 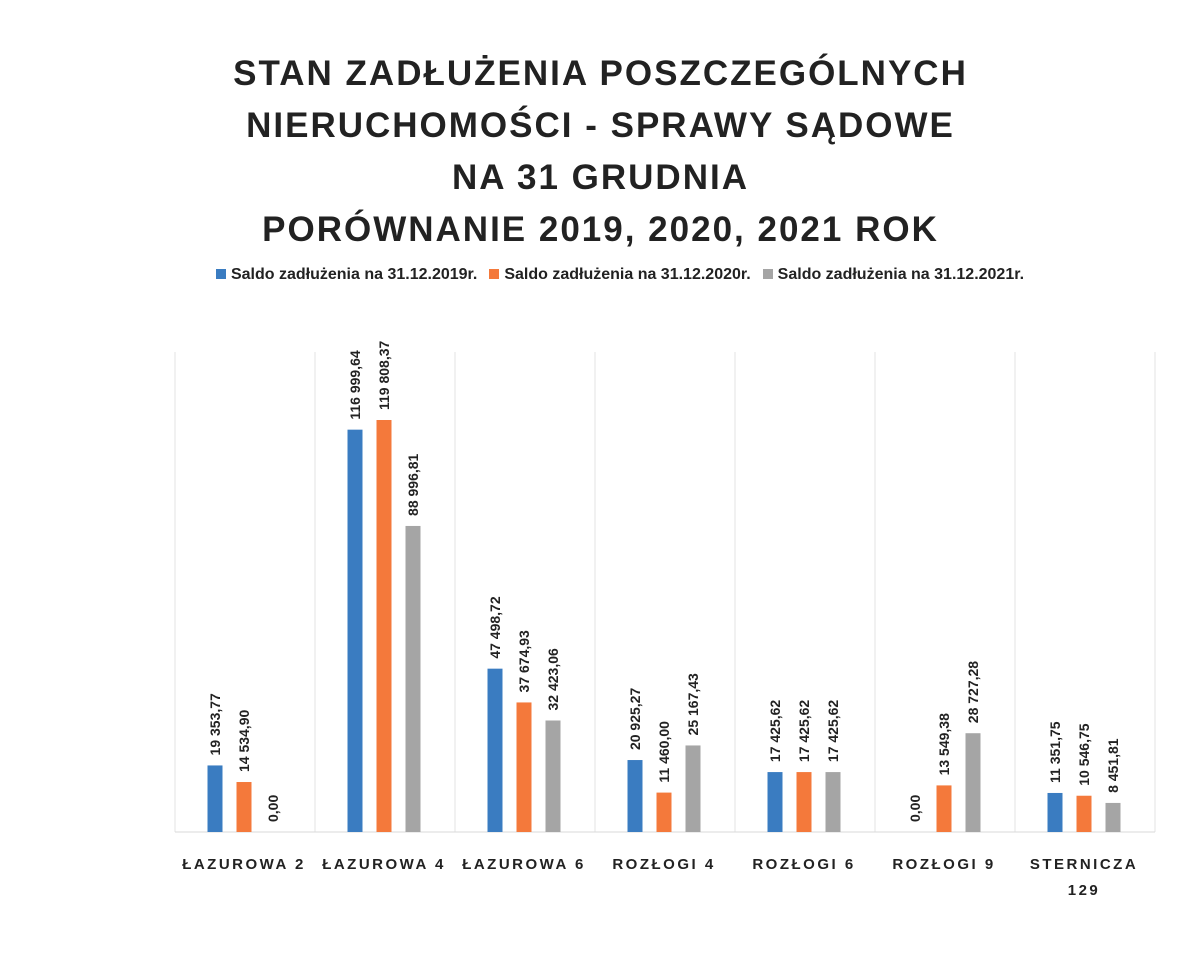 I want to click on x-tick-label: ŁAZUROWA 6, so click(x=524, y=864).